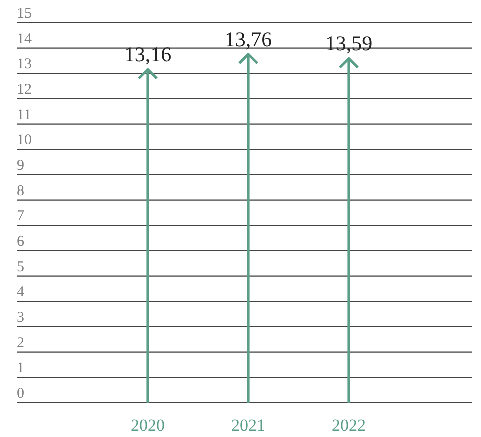 This screenshot has width=481, height=437. Describe the element at coordinates (20, 318) in the screenshot. I see `y-tick-label: 3` at that location.